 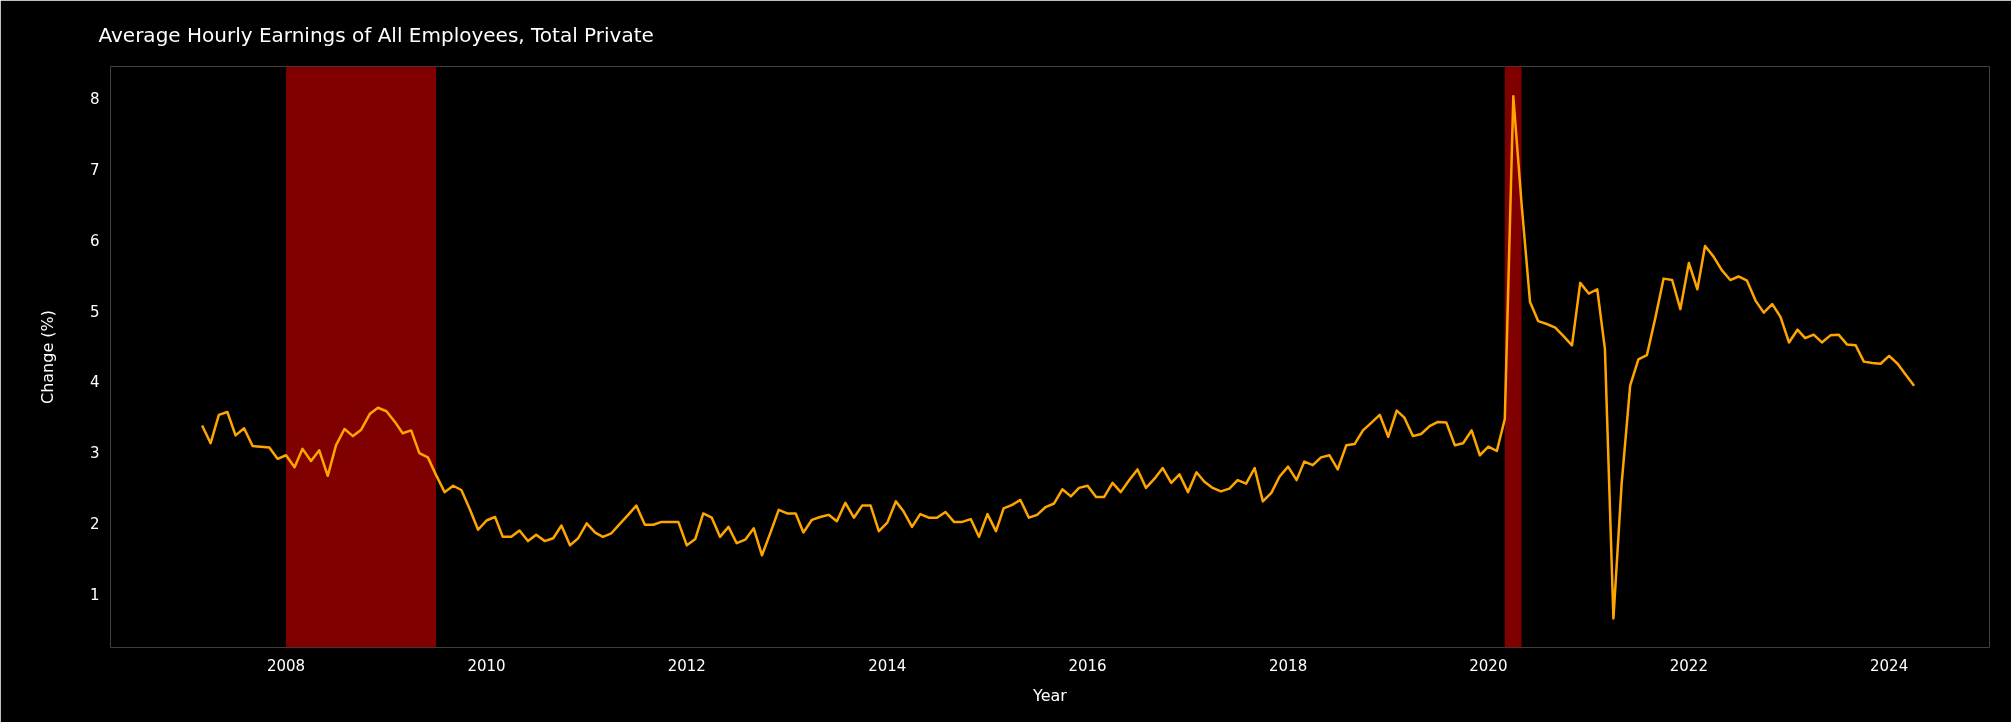 What do you see at coordinates (94, 453) in the screenshot?
I see `y-tick-label: 3` at bounding box center [94, 453].